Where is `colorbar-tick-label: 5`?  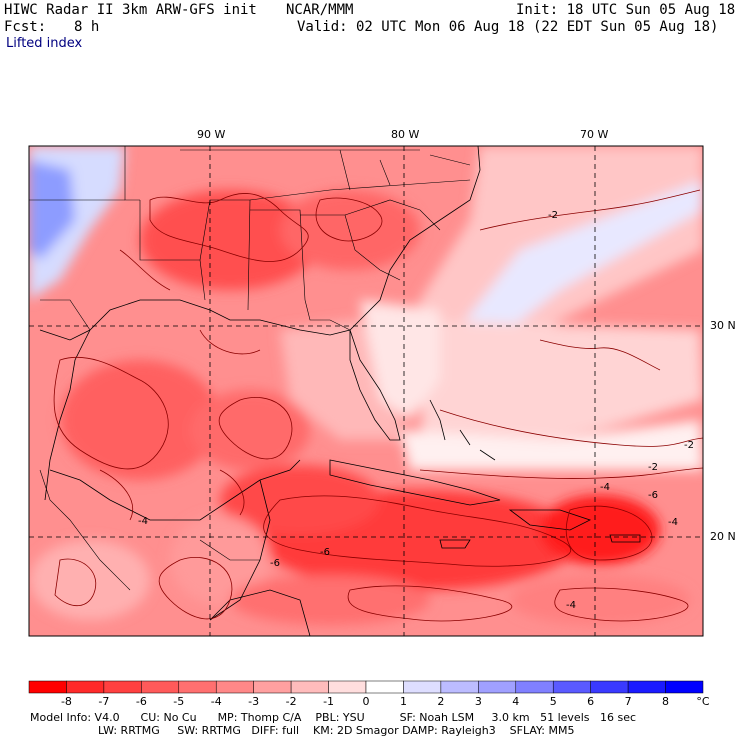 colorbar-tick-label: 5 is located at coordinates (553, 701).